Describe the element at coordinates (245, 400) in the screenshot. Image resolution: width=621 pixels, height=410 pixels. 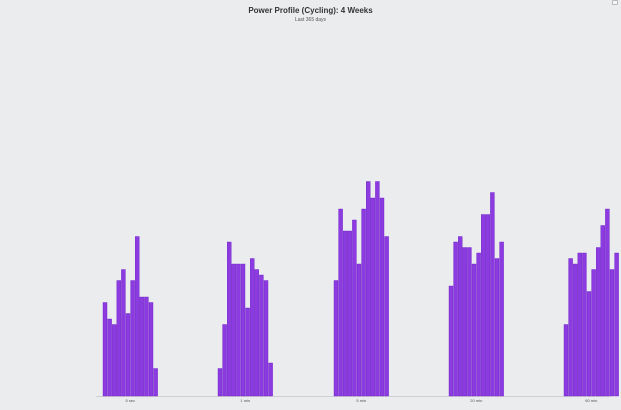
I see `x-tick-label: 1 min` at that location.